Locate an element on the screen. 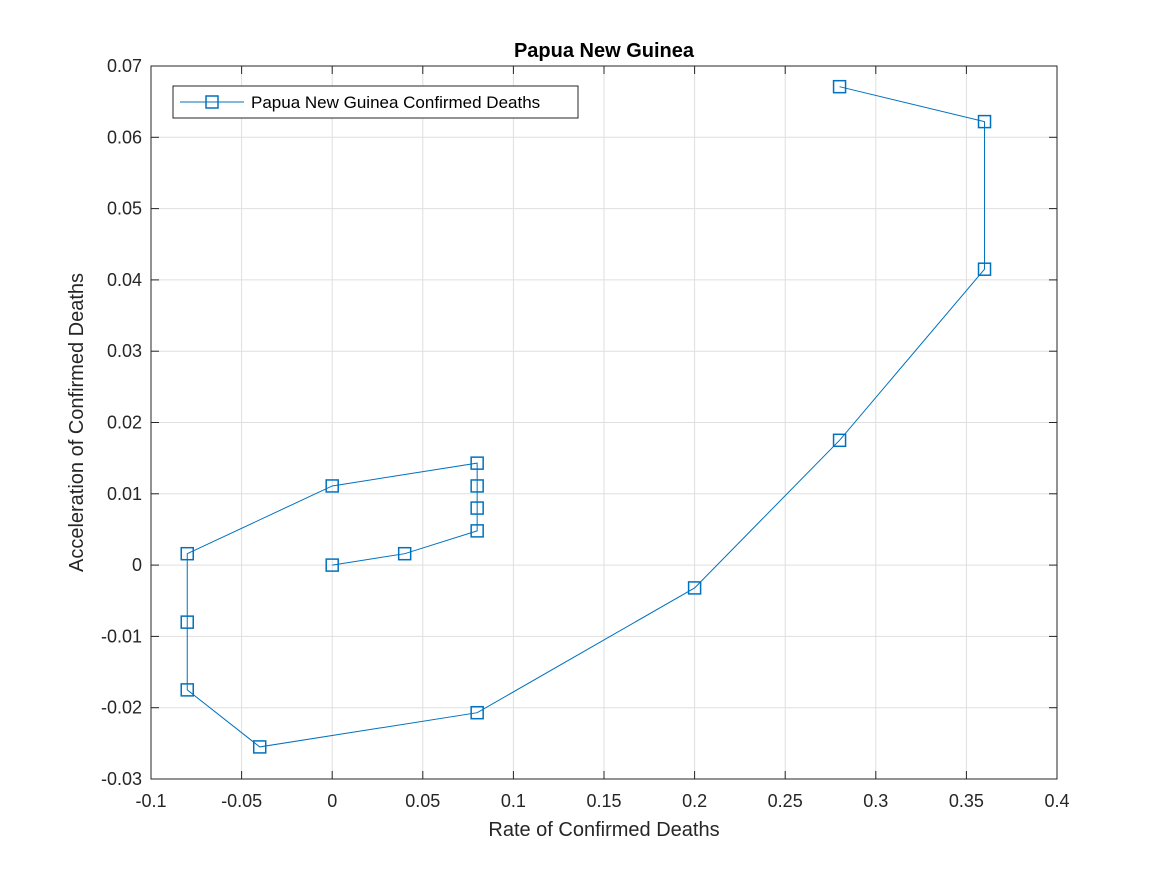  y-tick-label: 0.04 is located at coordinates (124, 280).